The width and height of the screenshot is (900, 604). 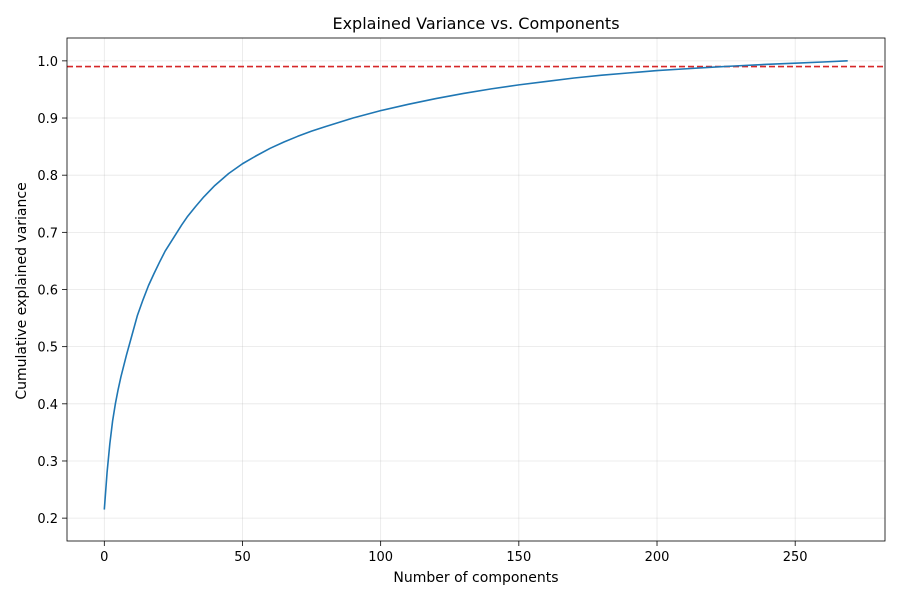 What do you see at coordinates (242, 557) in the screenshot?
I see `x-tick-label: 50` at bounding box center [242, 557].